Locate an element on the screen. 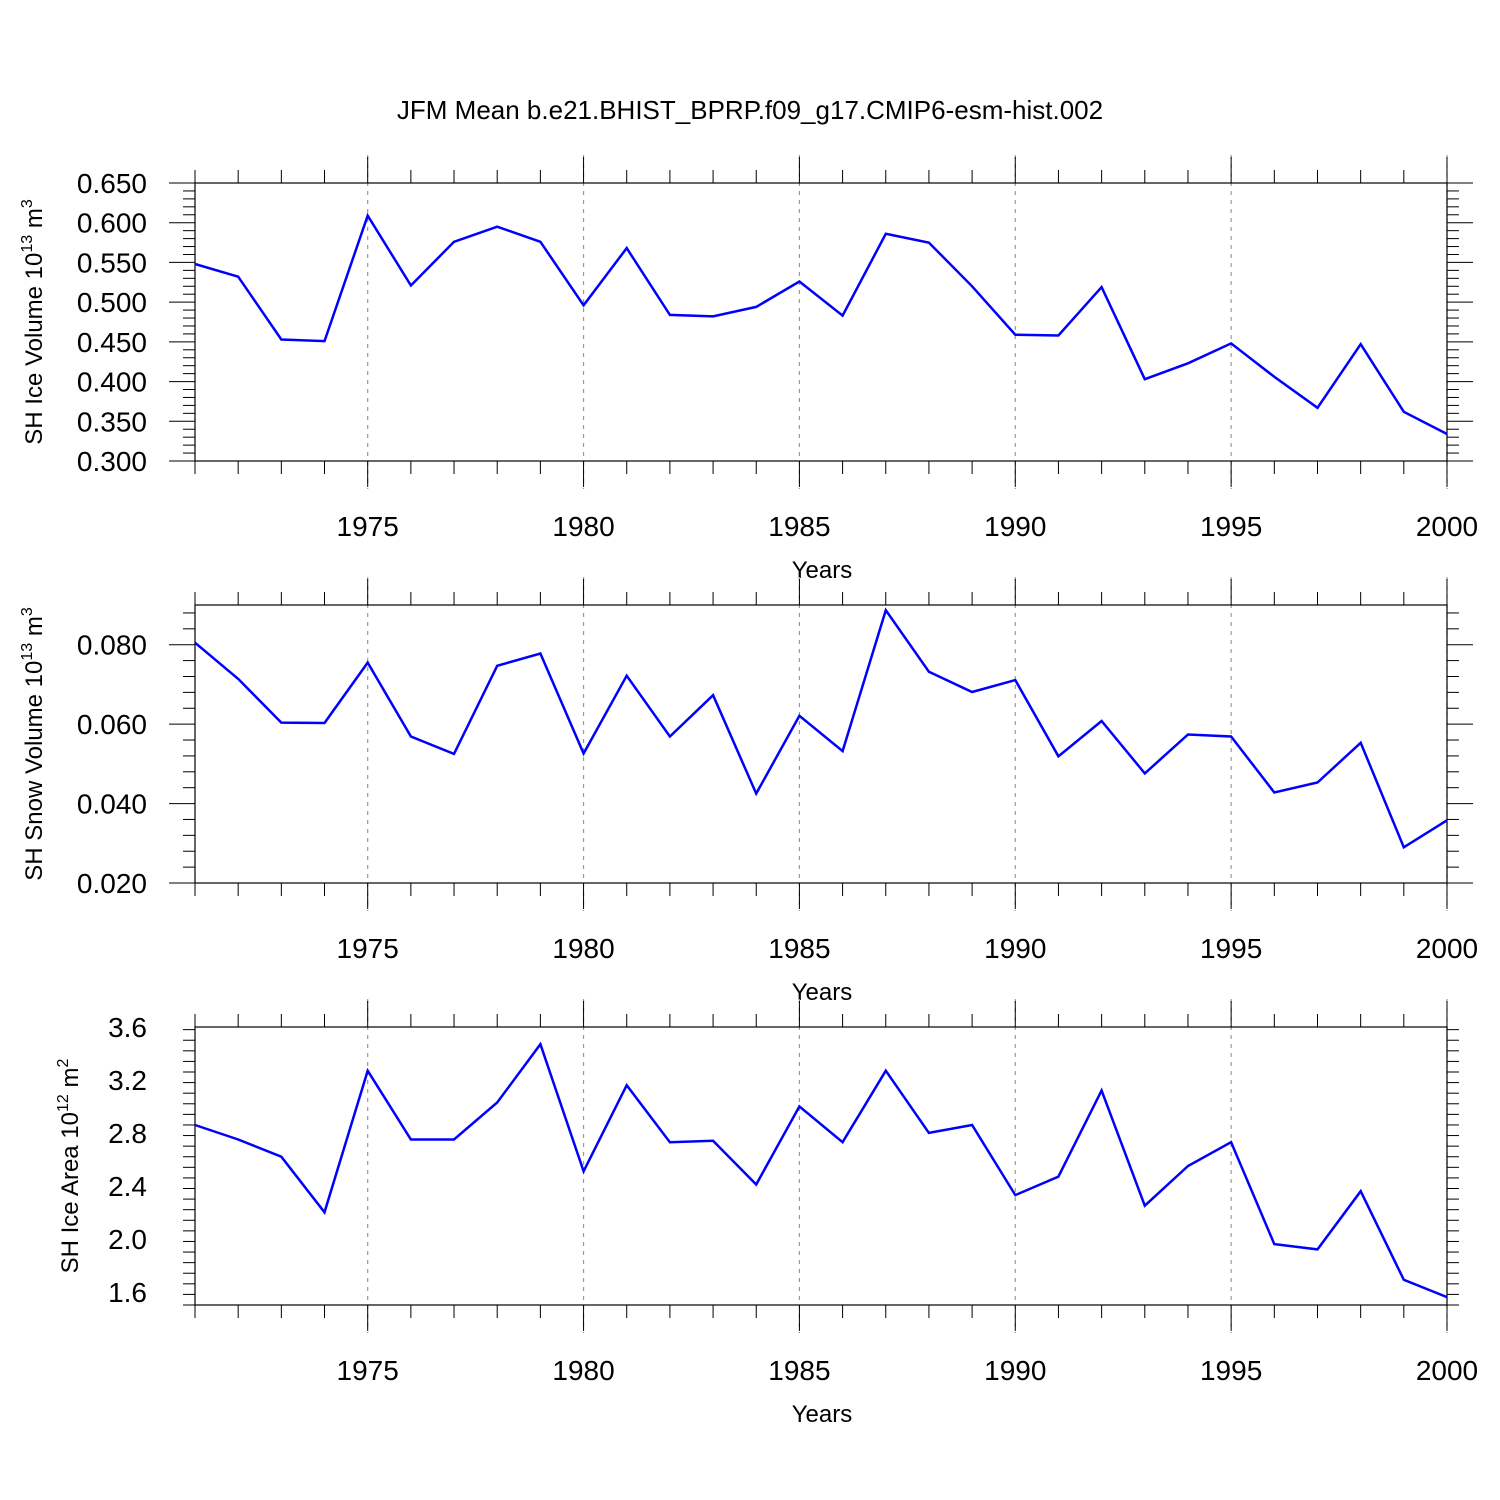 This screenshot has width=1500, height=1500. y-tick-label: 0.020 is located at coordinates (112, 883).